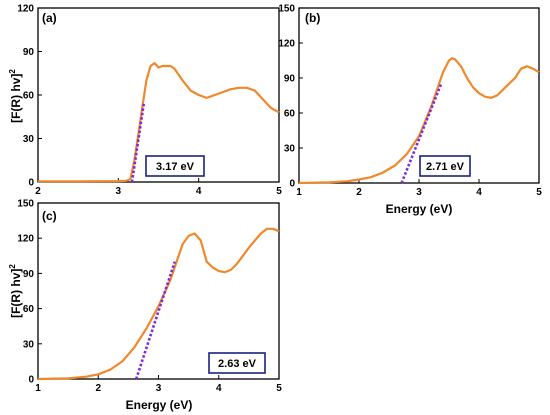 This screenshot has height=415, width=550. I want to click on x-tick-label-a-0: 2, so click(38, 191).